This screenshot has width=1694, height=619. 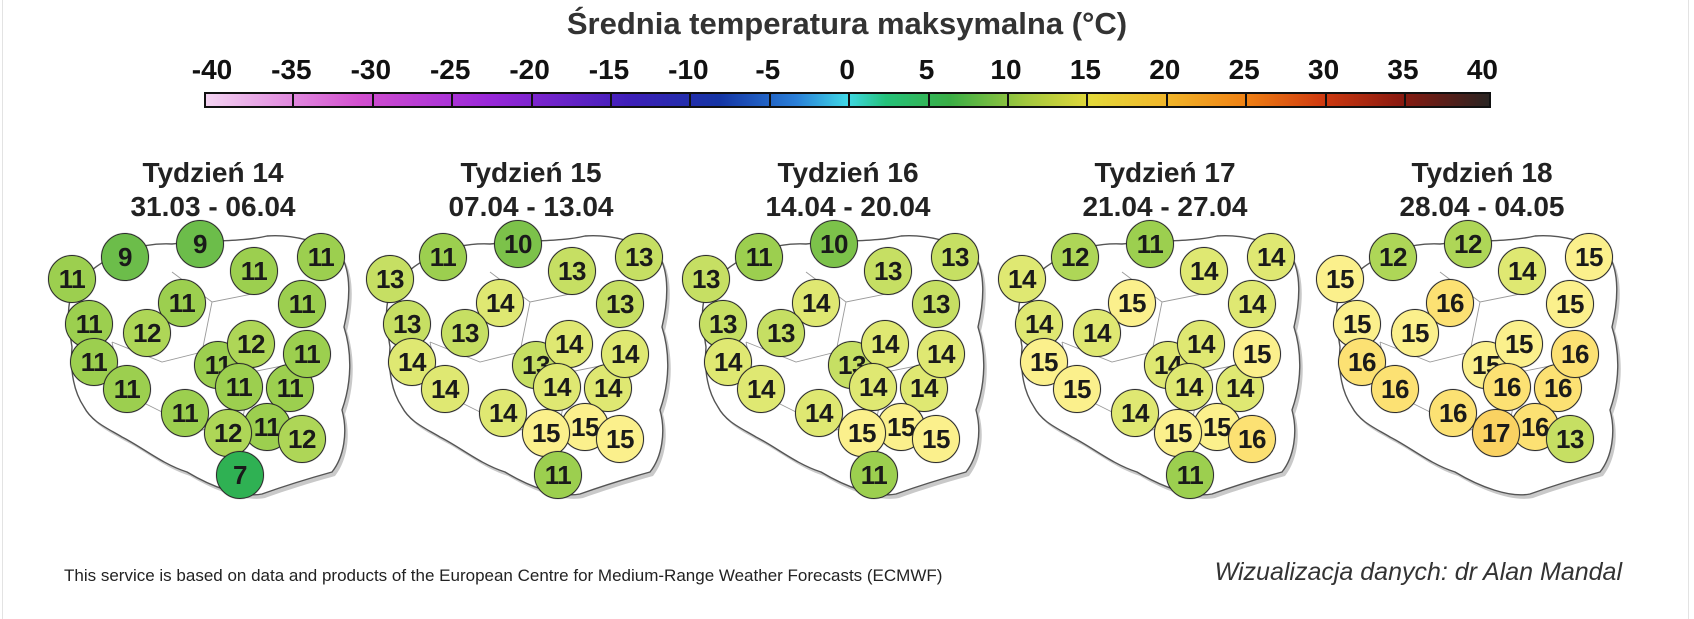 What do you see at coordinates (1482, 172) in the screenshot?
I see `week-name: Tydzień 18` at bounding box center [1482, 172].